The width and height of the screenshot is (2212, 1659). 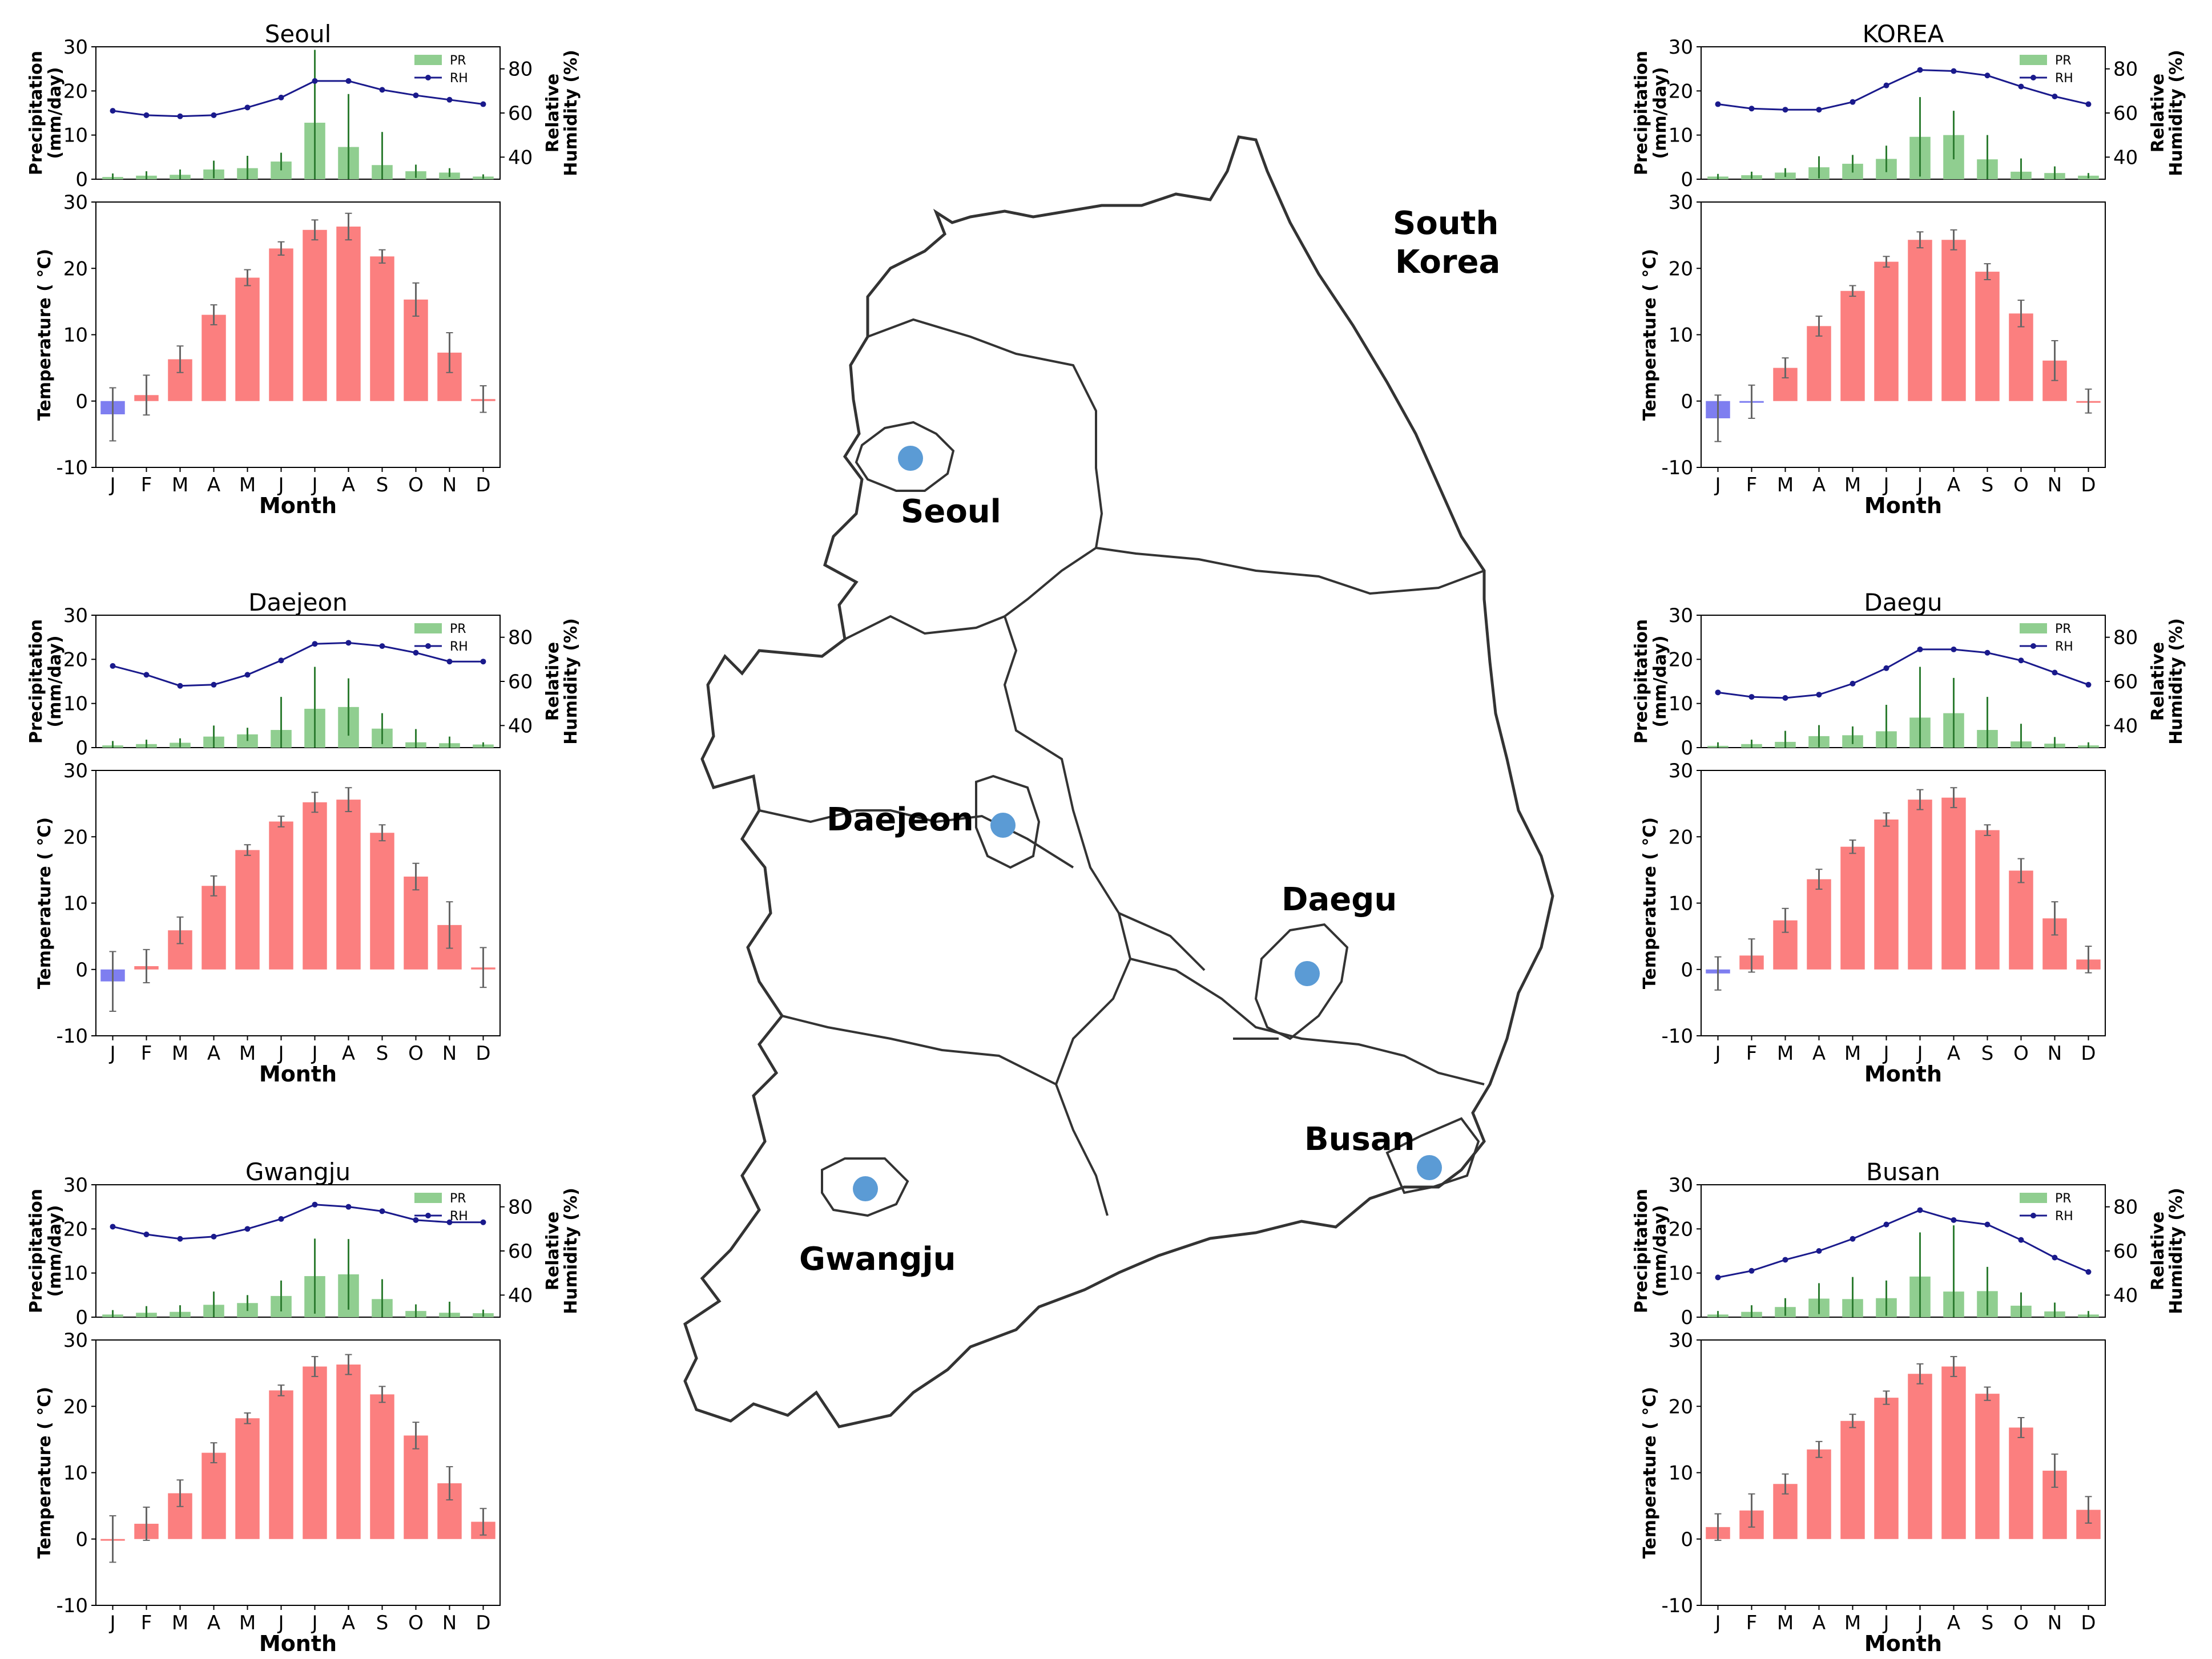 I want to click on month-tick-label: F, so click(x=1752, y=485).